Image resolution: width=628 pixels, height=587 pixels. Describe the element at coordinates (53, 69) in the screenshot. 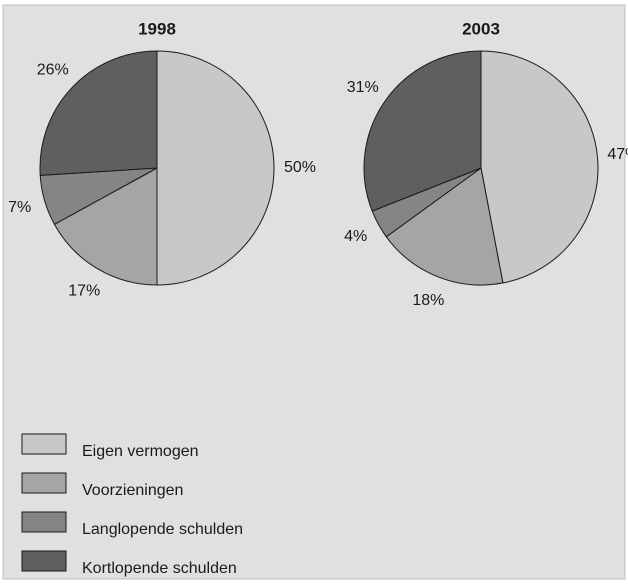

I see `value-label: 26%` at that location.